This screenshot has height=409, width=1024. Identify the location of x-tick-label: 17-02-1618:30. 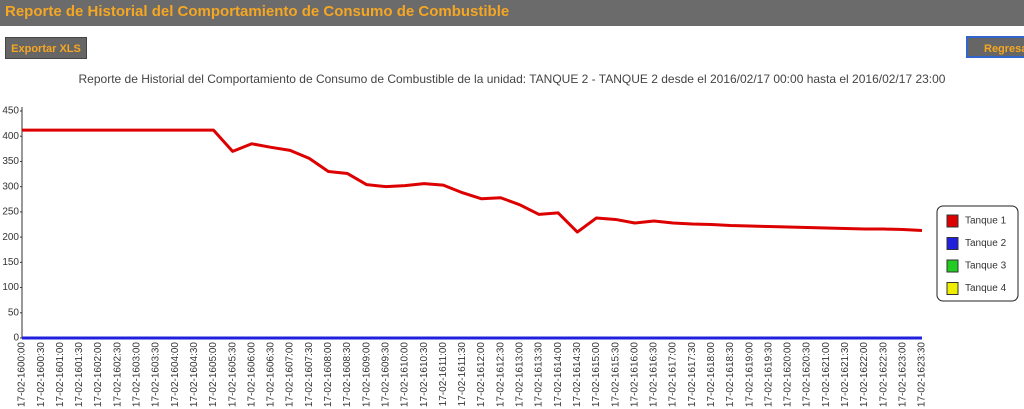
(730, 374).